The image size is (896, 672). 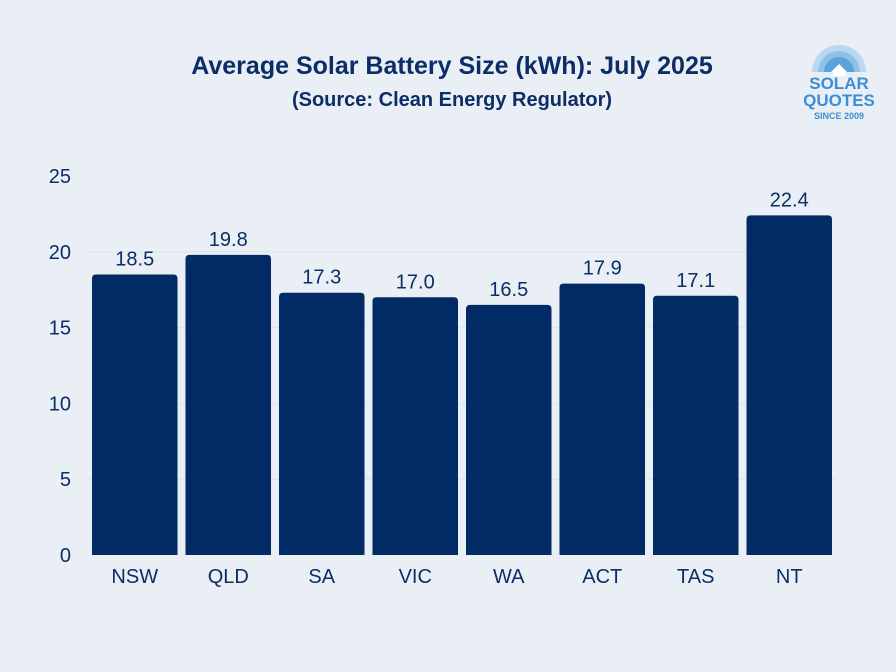 I want to click on value-label: 22.4, so click(x=789, y=200).